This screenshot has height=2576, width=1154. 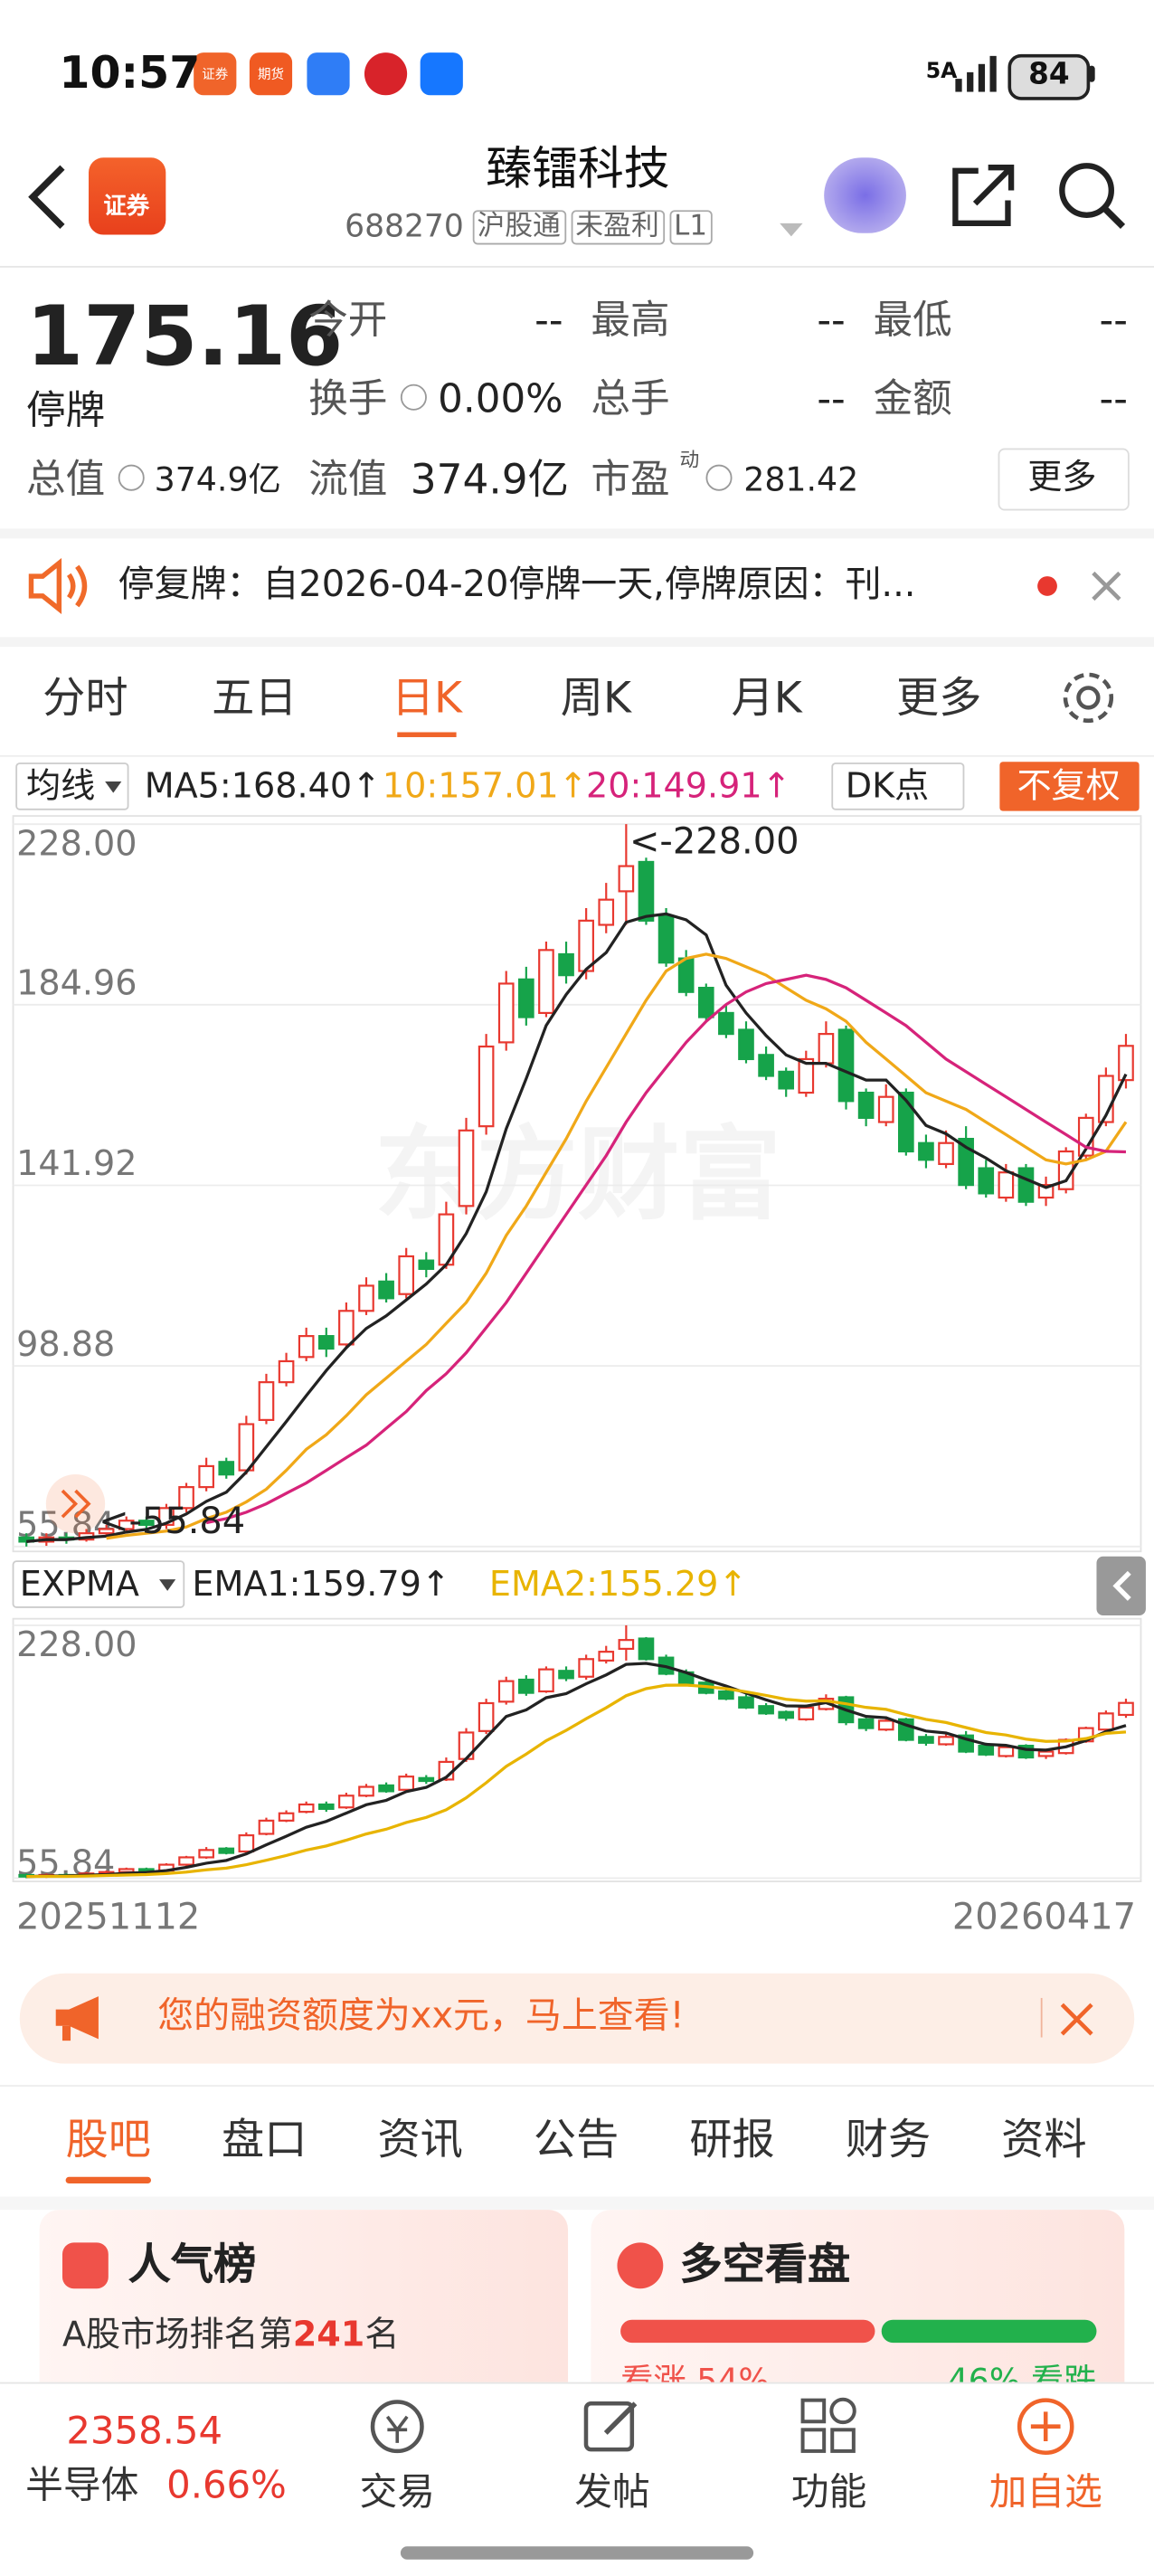 What do you see at coordinates (732, 2141) in the screenshot?
I see `section-tab: 研报` at bounding box center [732, 2141].